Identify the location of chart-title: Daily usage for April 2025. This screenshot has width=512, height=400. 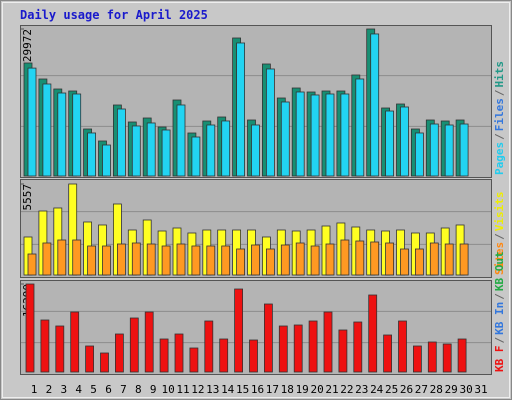
(114, 15).